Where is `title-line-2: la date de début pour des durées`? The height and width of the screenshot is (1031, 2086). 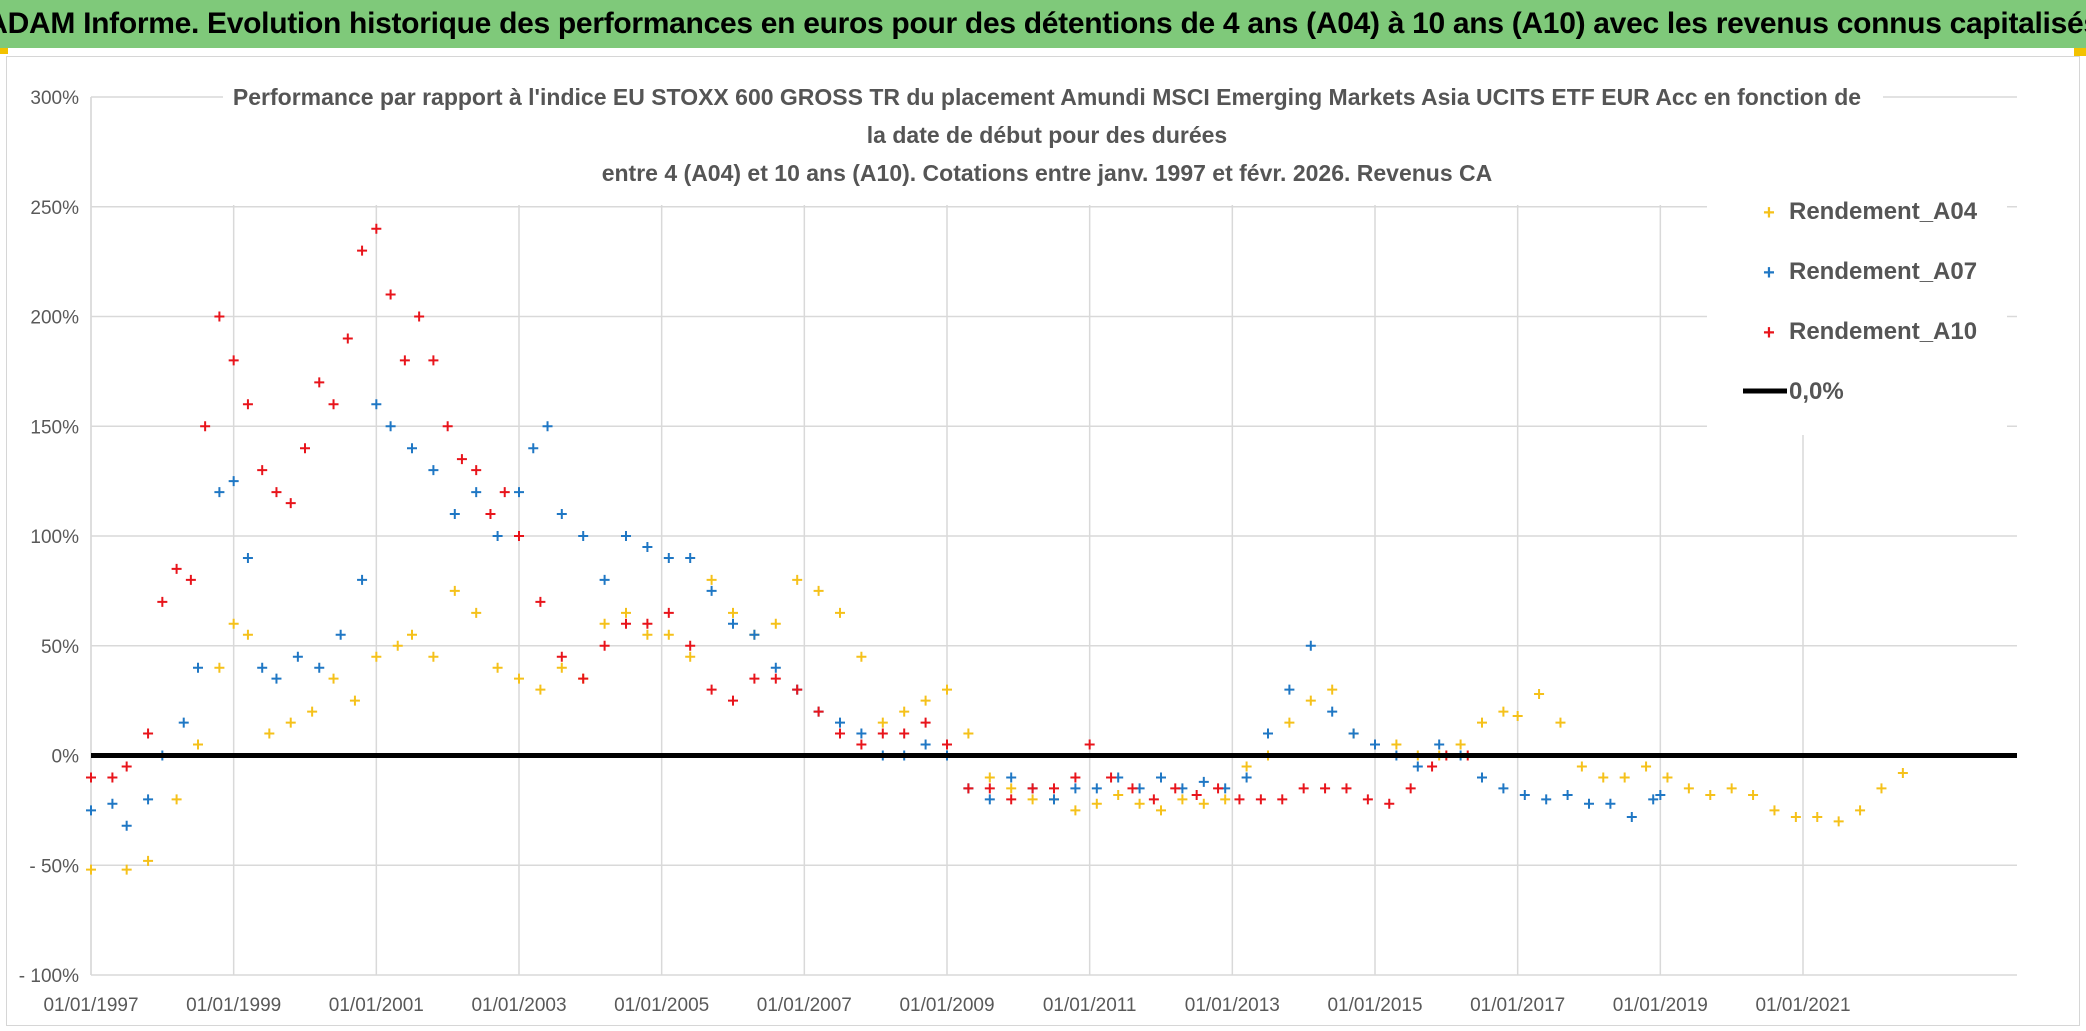 title-line-2: la date de début pour des durées is located at coordinates (1047, 135).